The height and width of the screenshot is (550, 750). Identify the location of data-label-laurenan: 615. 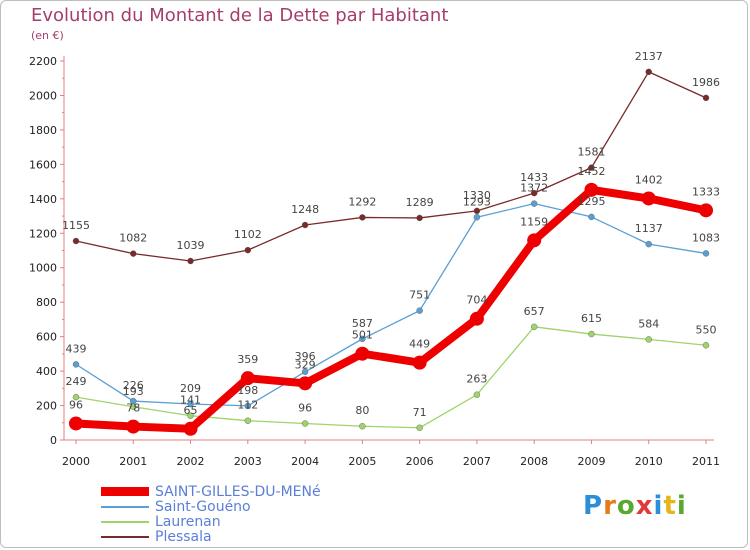
(591, 318).